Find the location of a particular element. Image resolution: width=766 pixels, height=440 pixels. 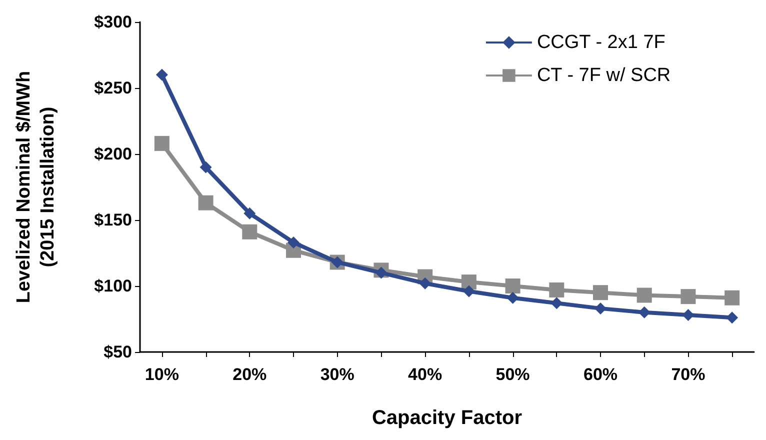

y-tick-label: $150 is located at coordinates (113, 220).